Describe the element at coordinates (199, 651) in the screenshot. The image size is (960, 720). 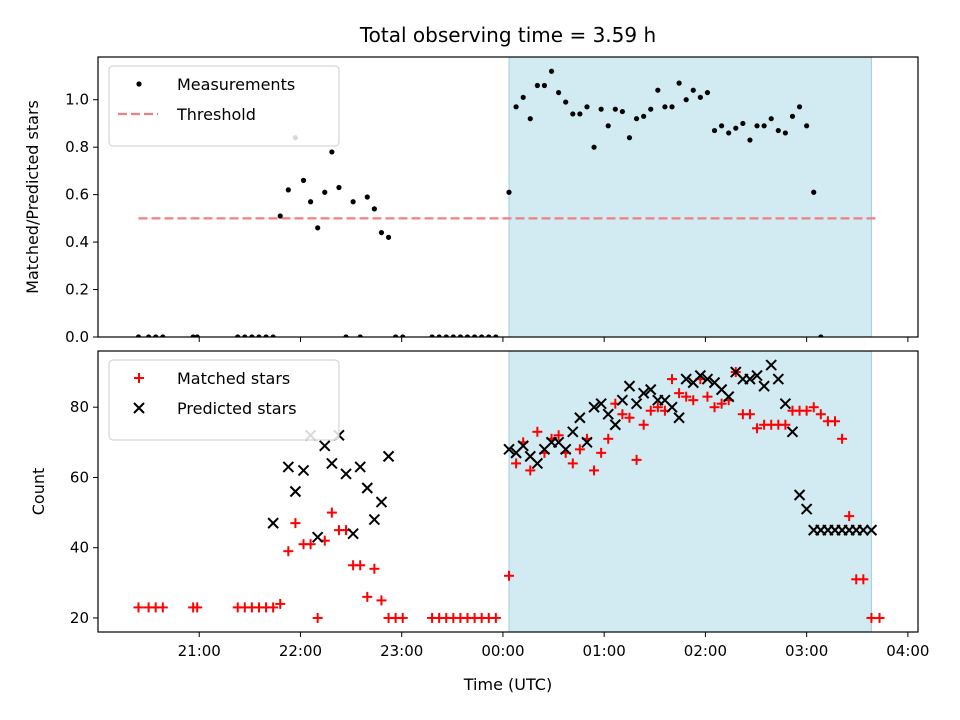
I see `x-tick-label: 21:00` at that location.